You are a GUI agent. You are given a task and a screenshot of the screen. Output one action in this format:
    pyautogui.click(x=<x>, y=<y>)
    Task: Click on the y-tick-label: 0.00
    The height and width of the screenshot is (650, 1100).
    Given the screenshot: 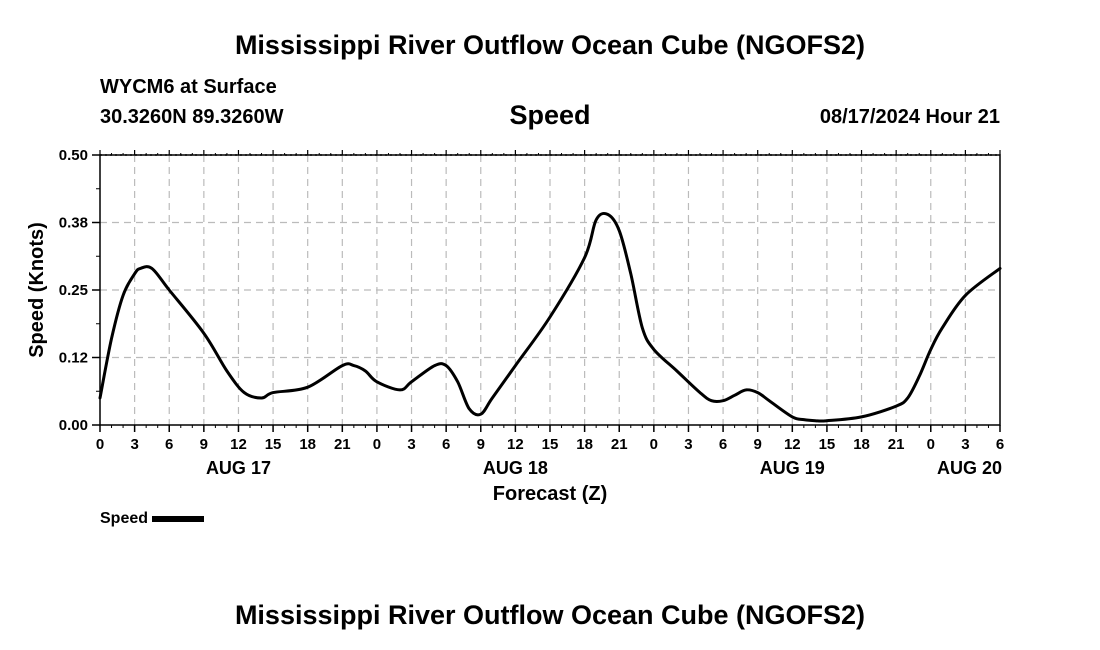 What is the action you would take?
    pyautogui.click(x=73, y=425)
    